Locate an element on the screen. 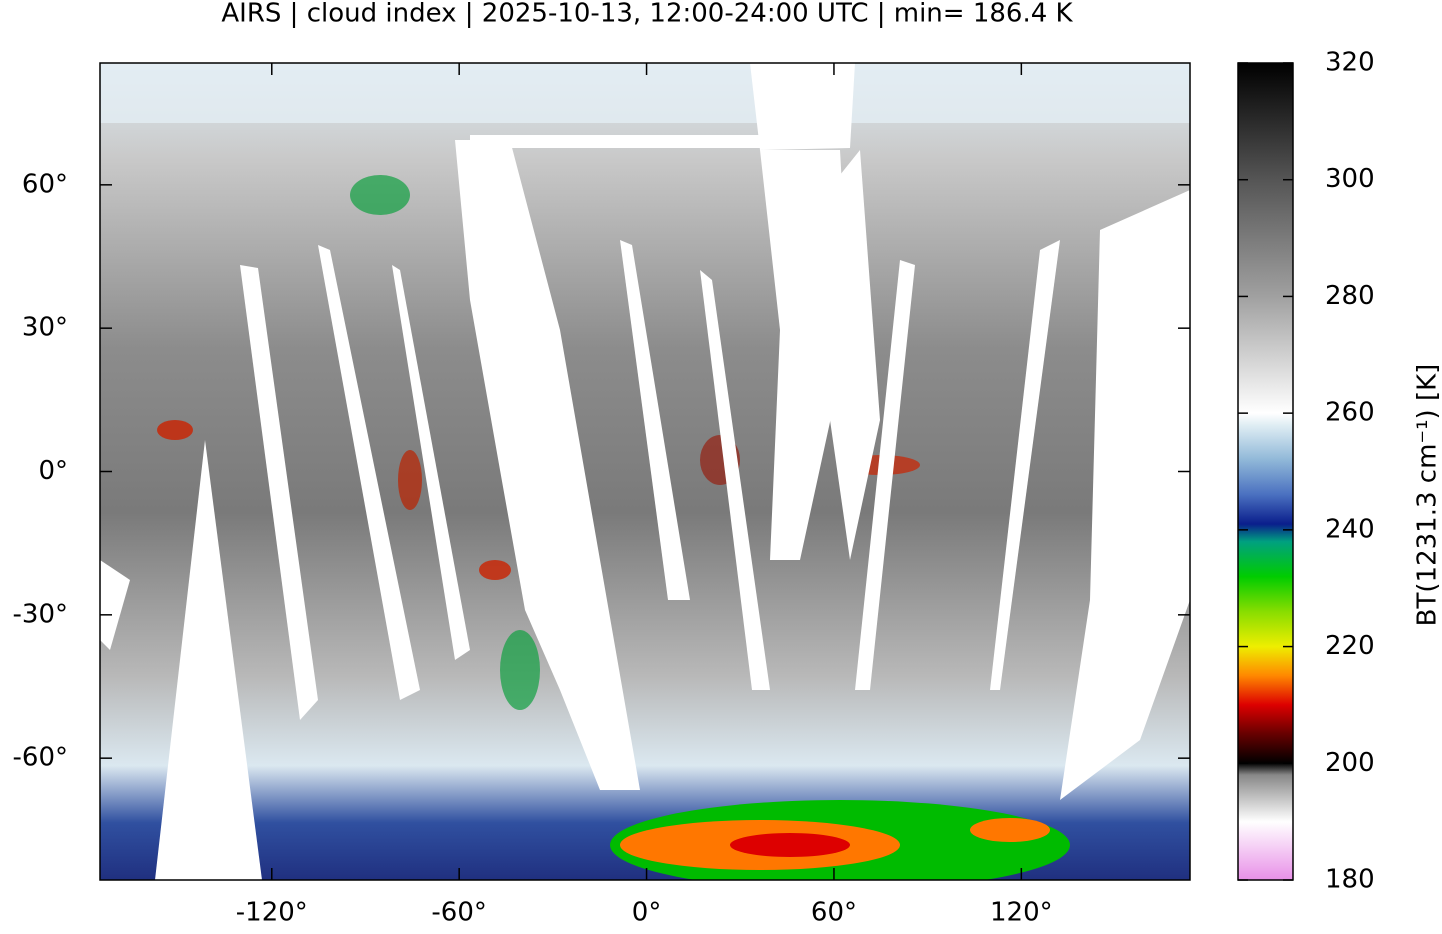 Image resolution: width=1442 pixels, height=934 pixels. colorbar-tick-label: 320 is located at coordinates (1350, 63).